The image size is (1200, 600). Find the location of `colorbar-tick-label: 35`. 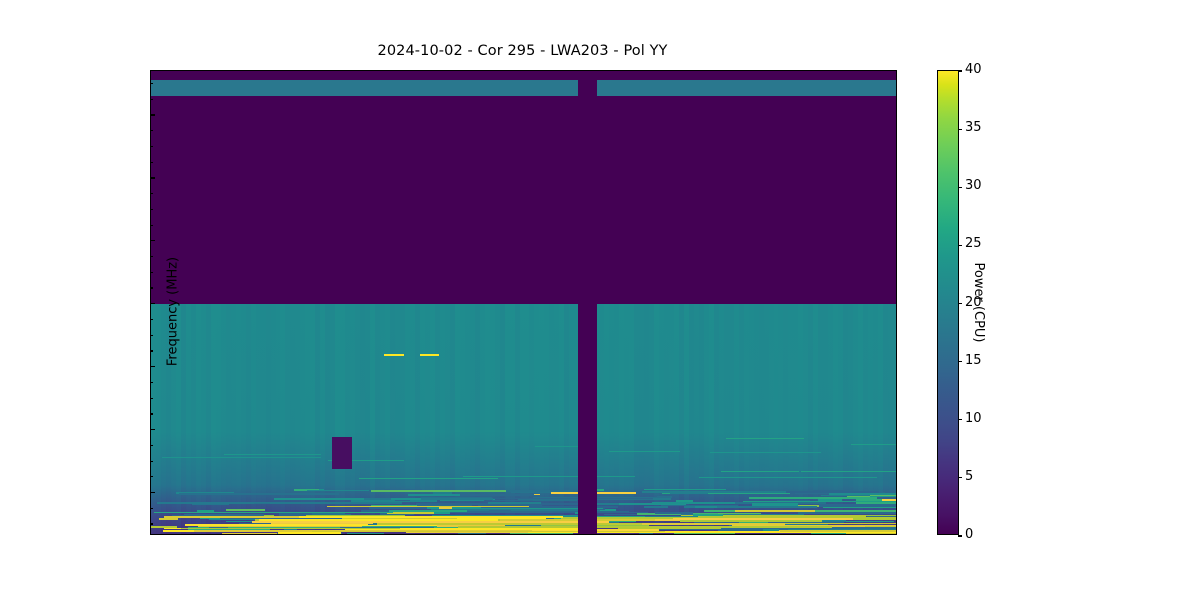

colorbar-tick-label: 35 is located at coordinates (973, 128).